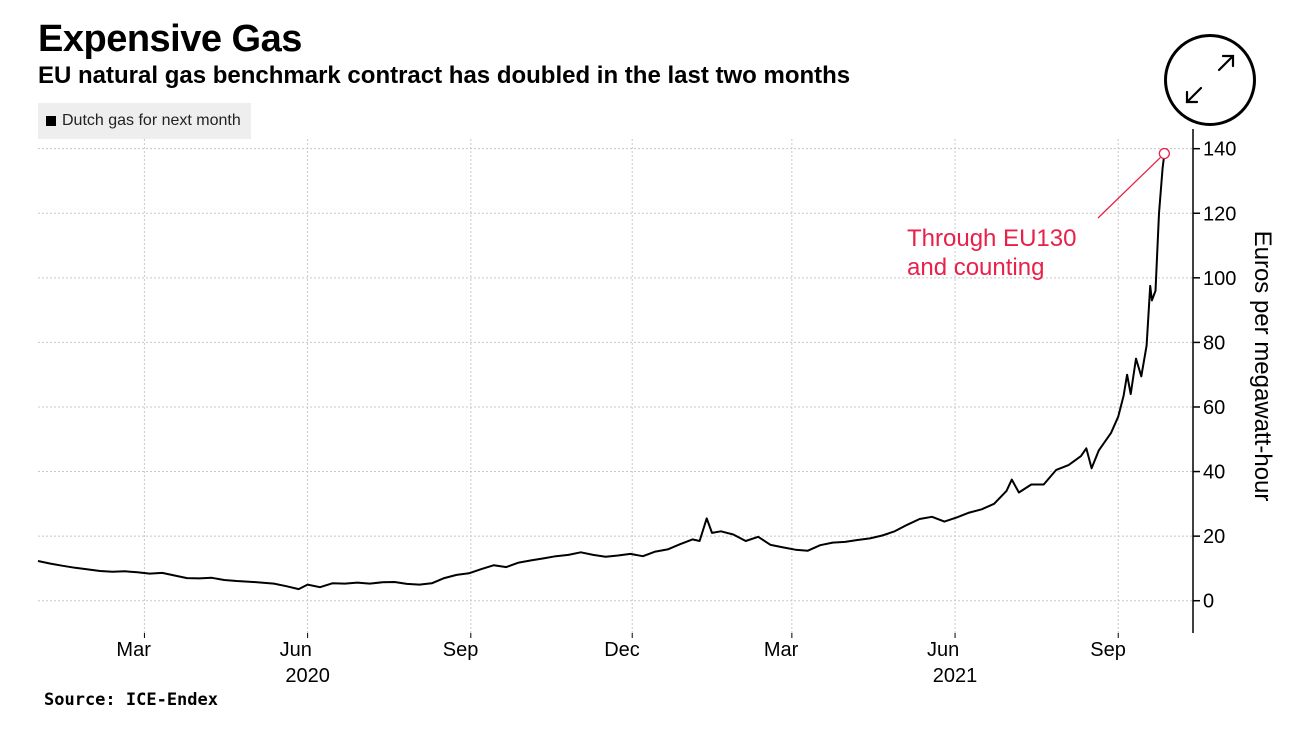 This screenshot has height=738, width=1296. I want to click on y-tick-label: 120, so click(1219, 214).